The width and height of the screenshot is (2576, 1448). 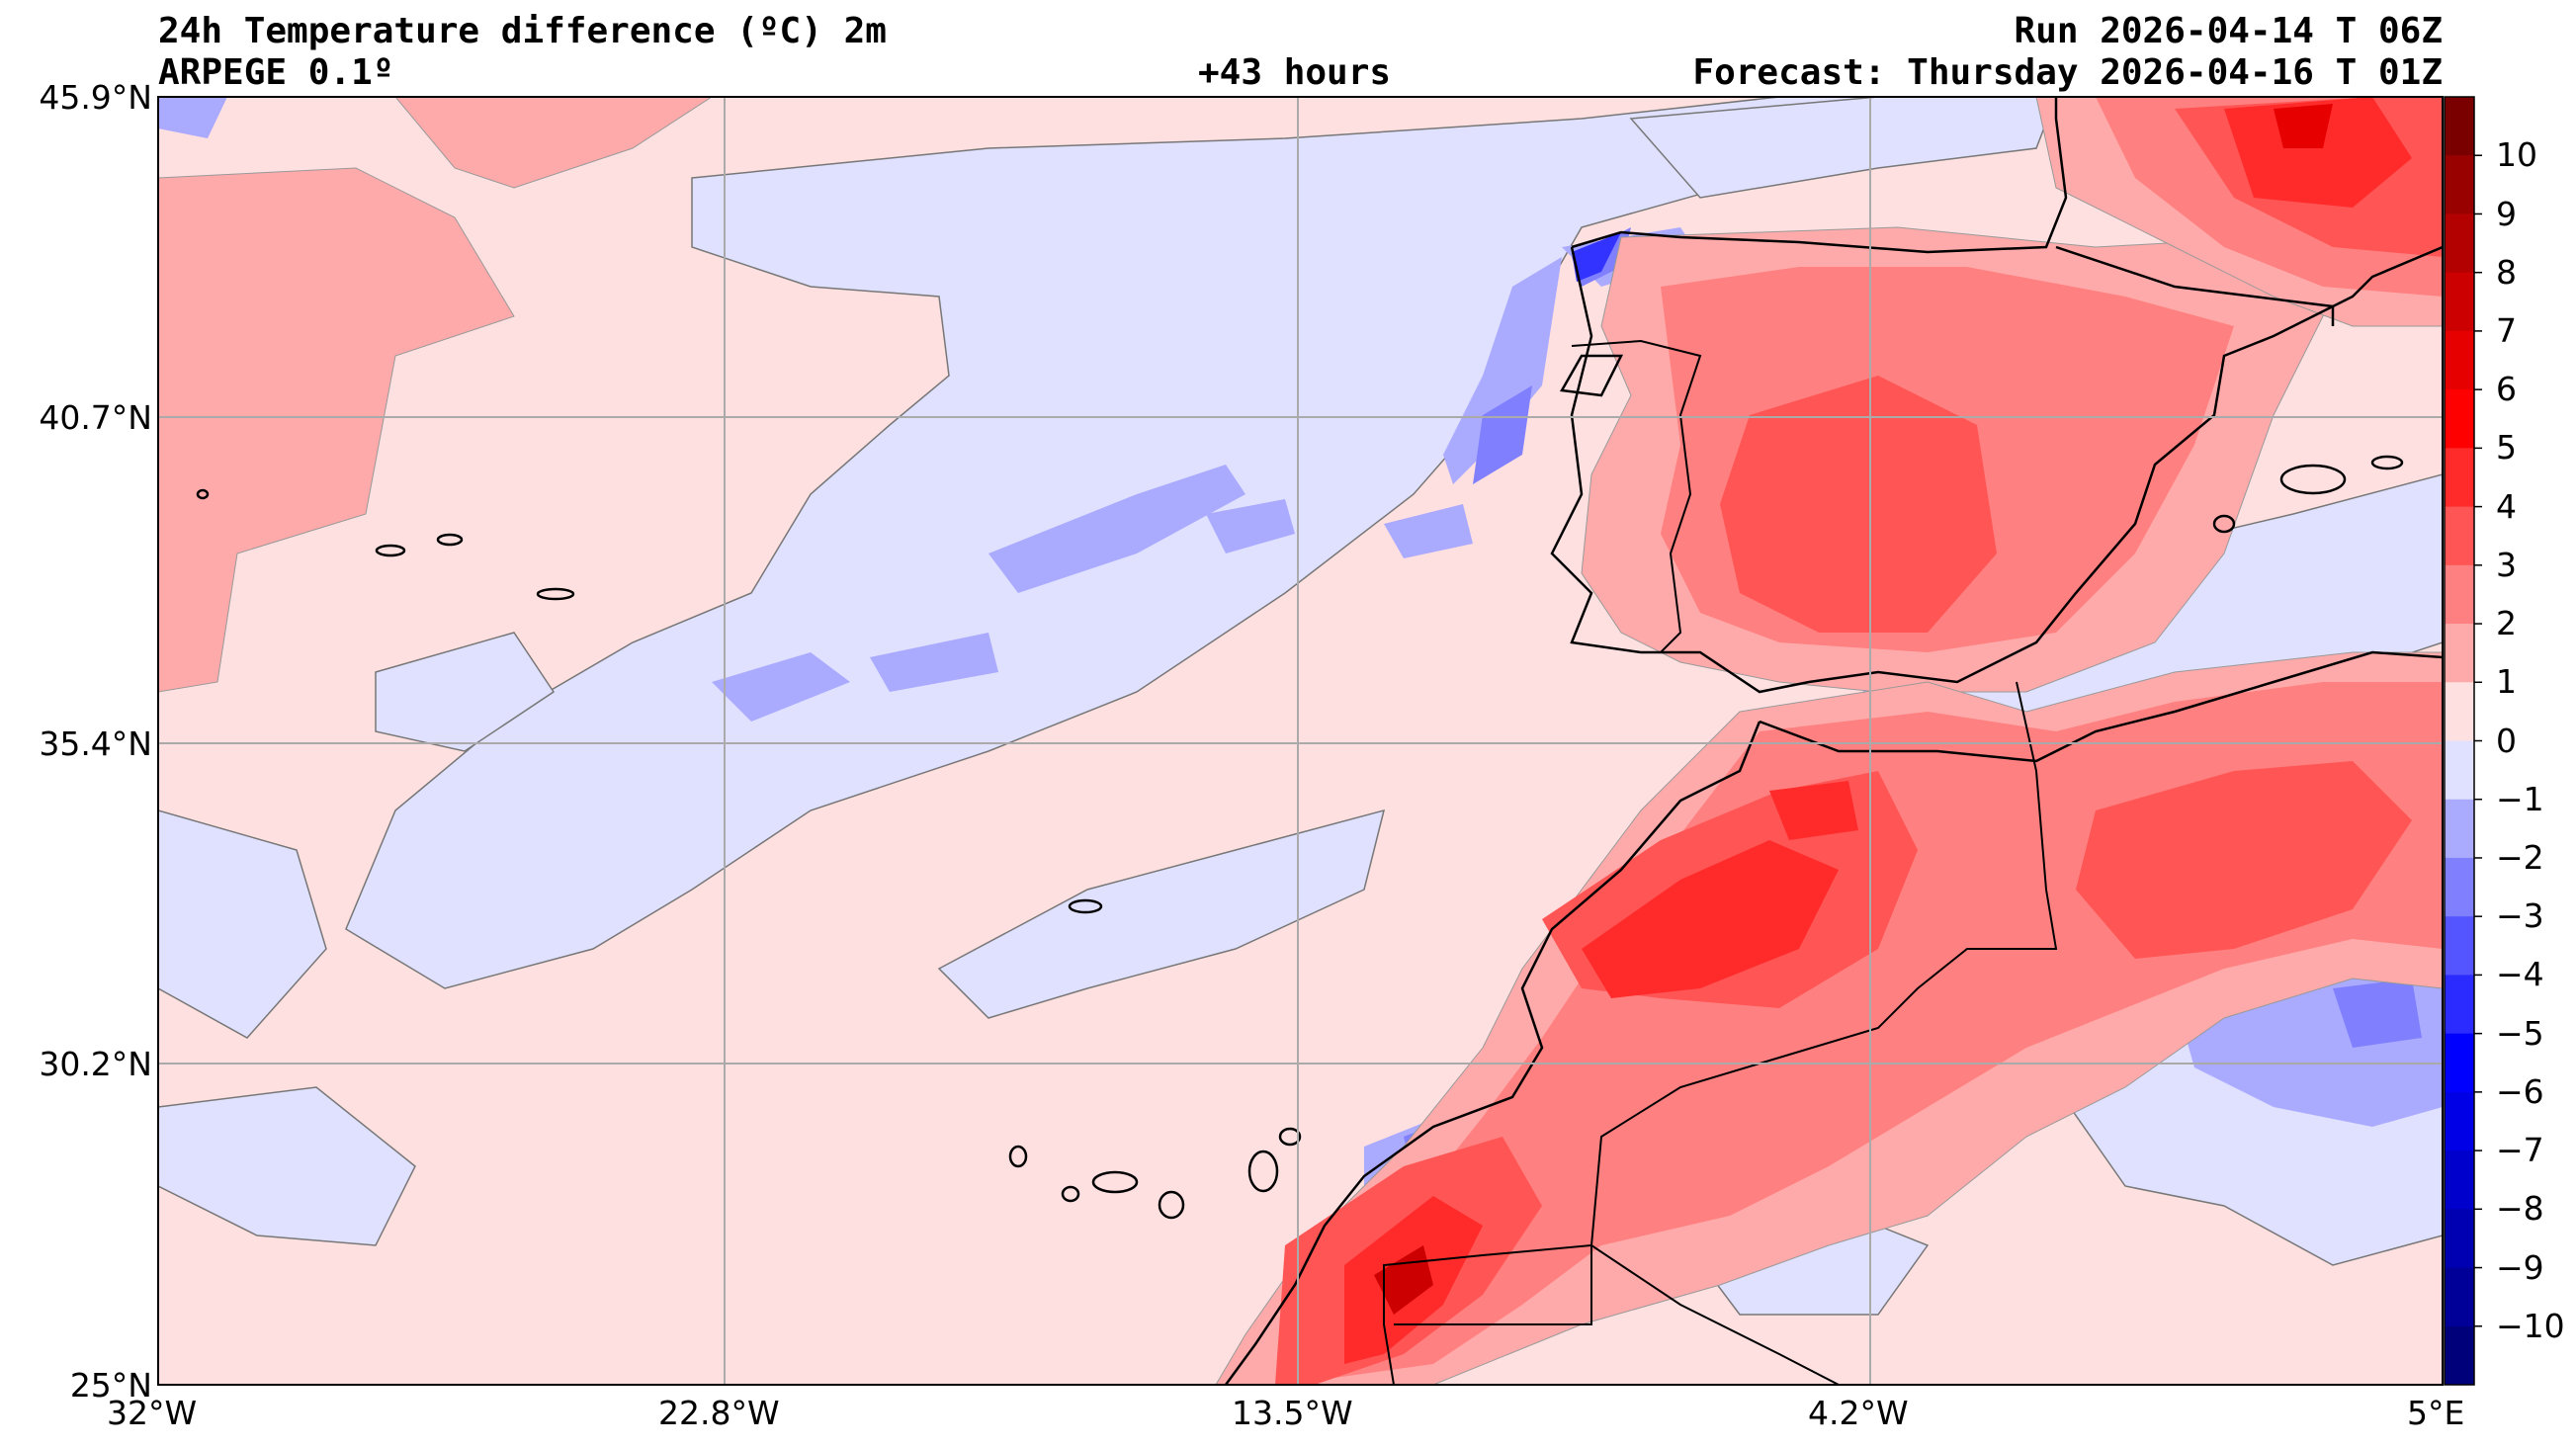 What do you see at coordinates (276, 72) in the screenshot?
I see `model-label: ARPEGE 0.1º` at bounding box center [276, 72].